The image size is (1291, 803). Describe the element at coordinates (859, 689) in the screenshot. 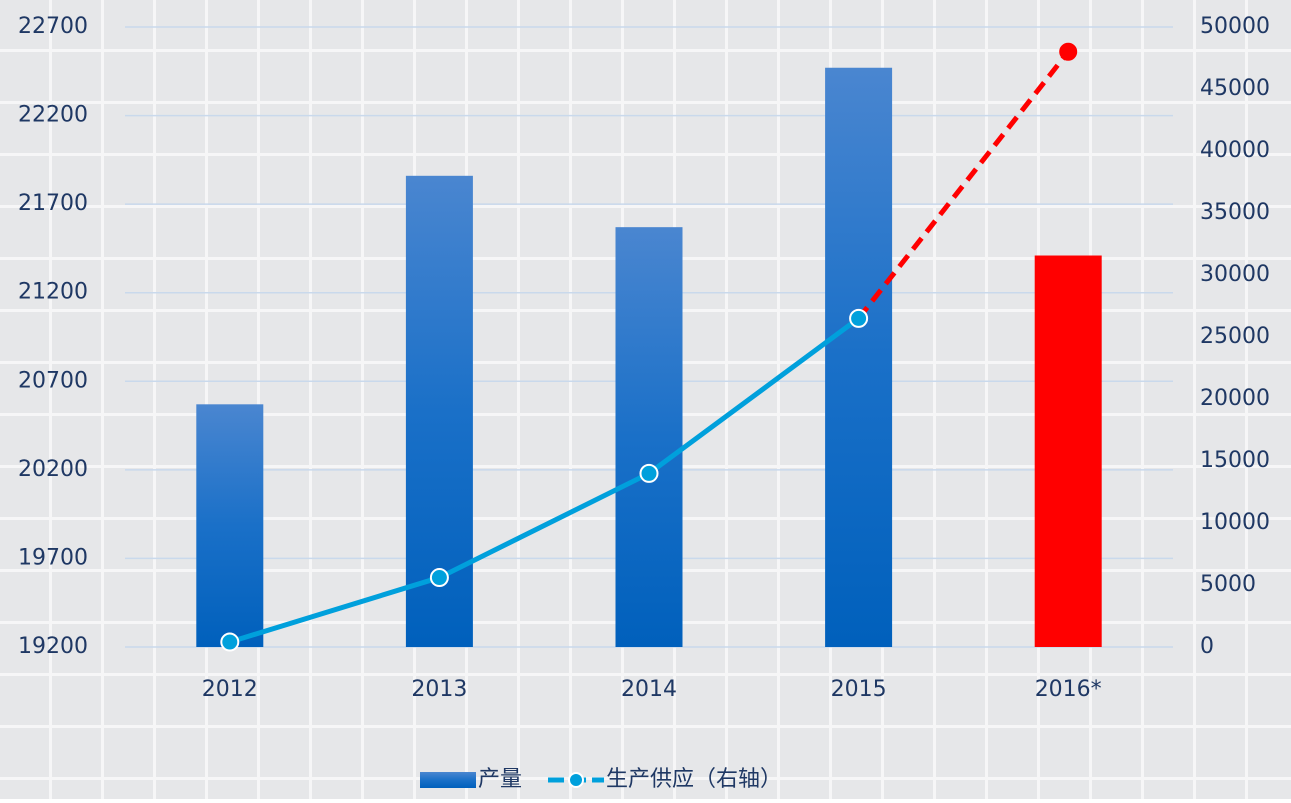

I see `x-tick-label: 2015` at that location.